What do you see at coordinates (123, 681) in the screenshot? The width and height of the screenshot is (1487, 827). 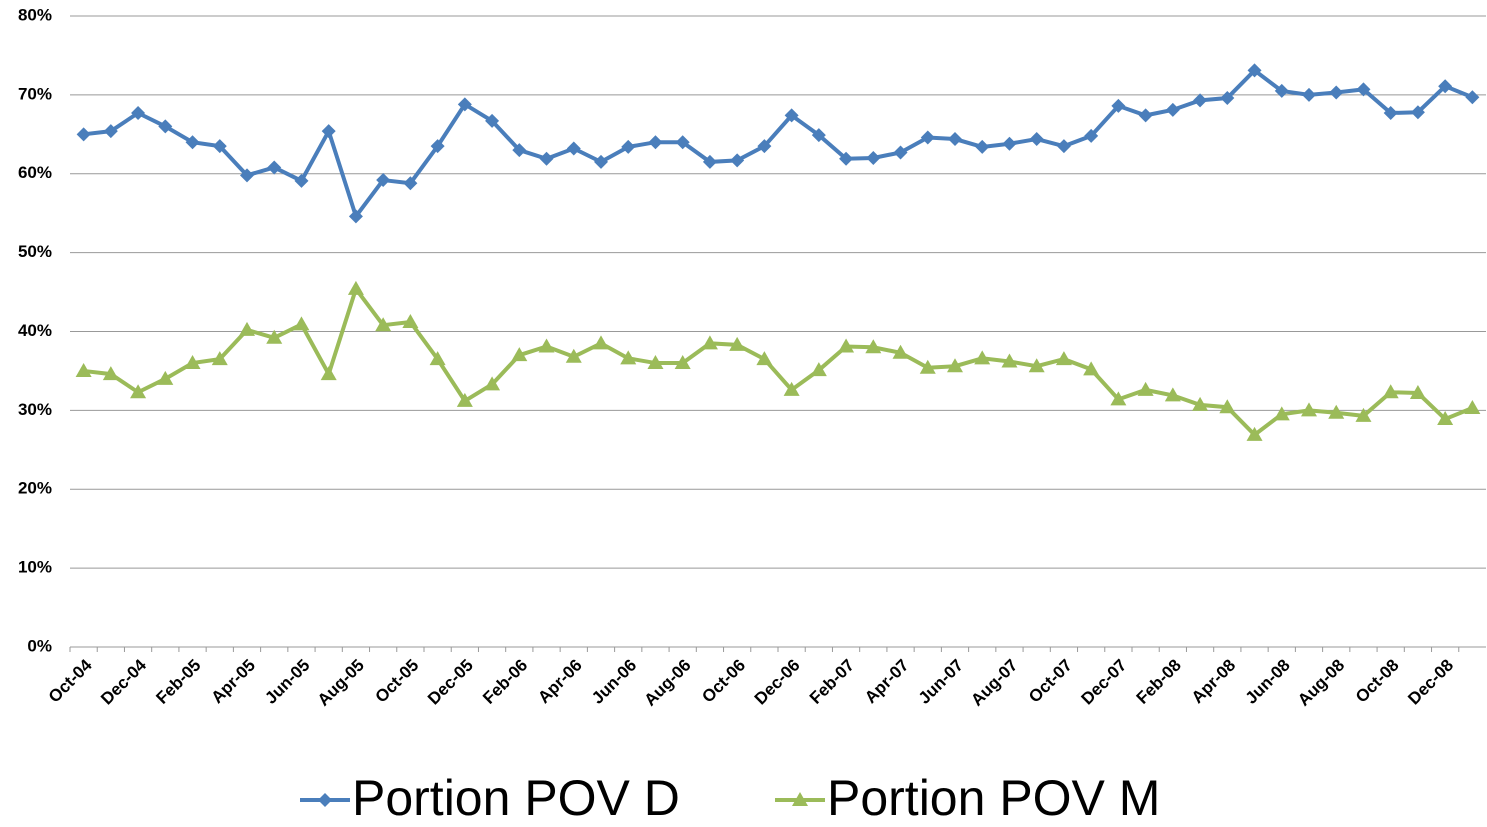 I see `x-tick-label: Dec-04` at bounding box center [123, 681].